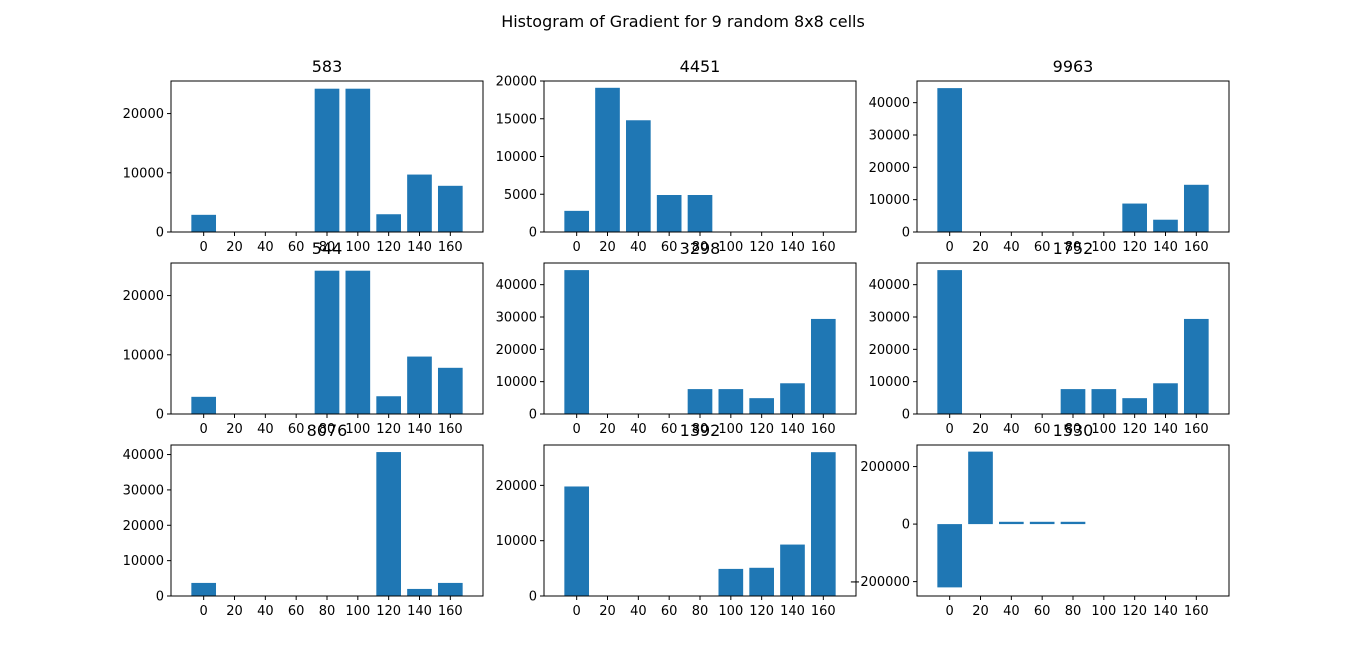 The height and width of the screenshot is (671, 1366). What do you see at coordinates (520, 195) in the screenshot?
I see `y-tick-label: 5000` at bounding box center [520, 195].